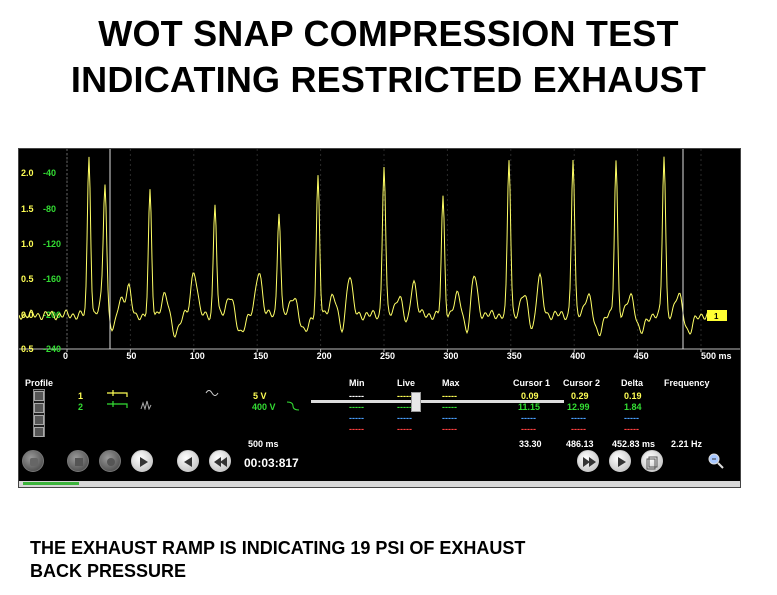 This screenshot has height=595, width=777. What do you see at coordinates (532, 383) in the screenshot?
I see `cursor-1-header: Cursor 1` at bounding box center [532, 383].